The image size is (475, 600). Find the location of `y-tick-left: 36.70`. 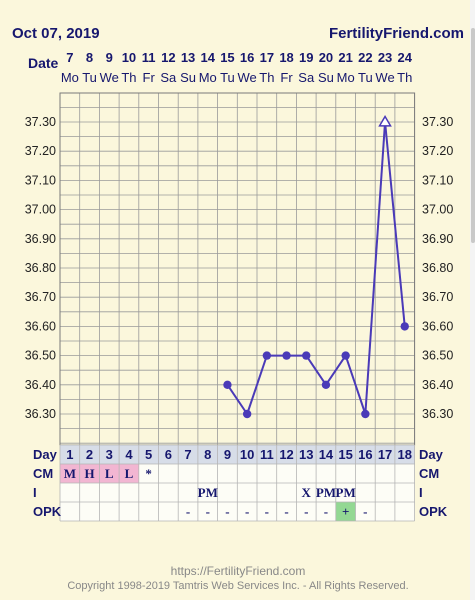

y-tick-left: 36.70 is located at coordinates (40, 297).